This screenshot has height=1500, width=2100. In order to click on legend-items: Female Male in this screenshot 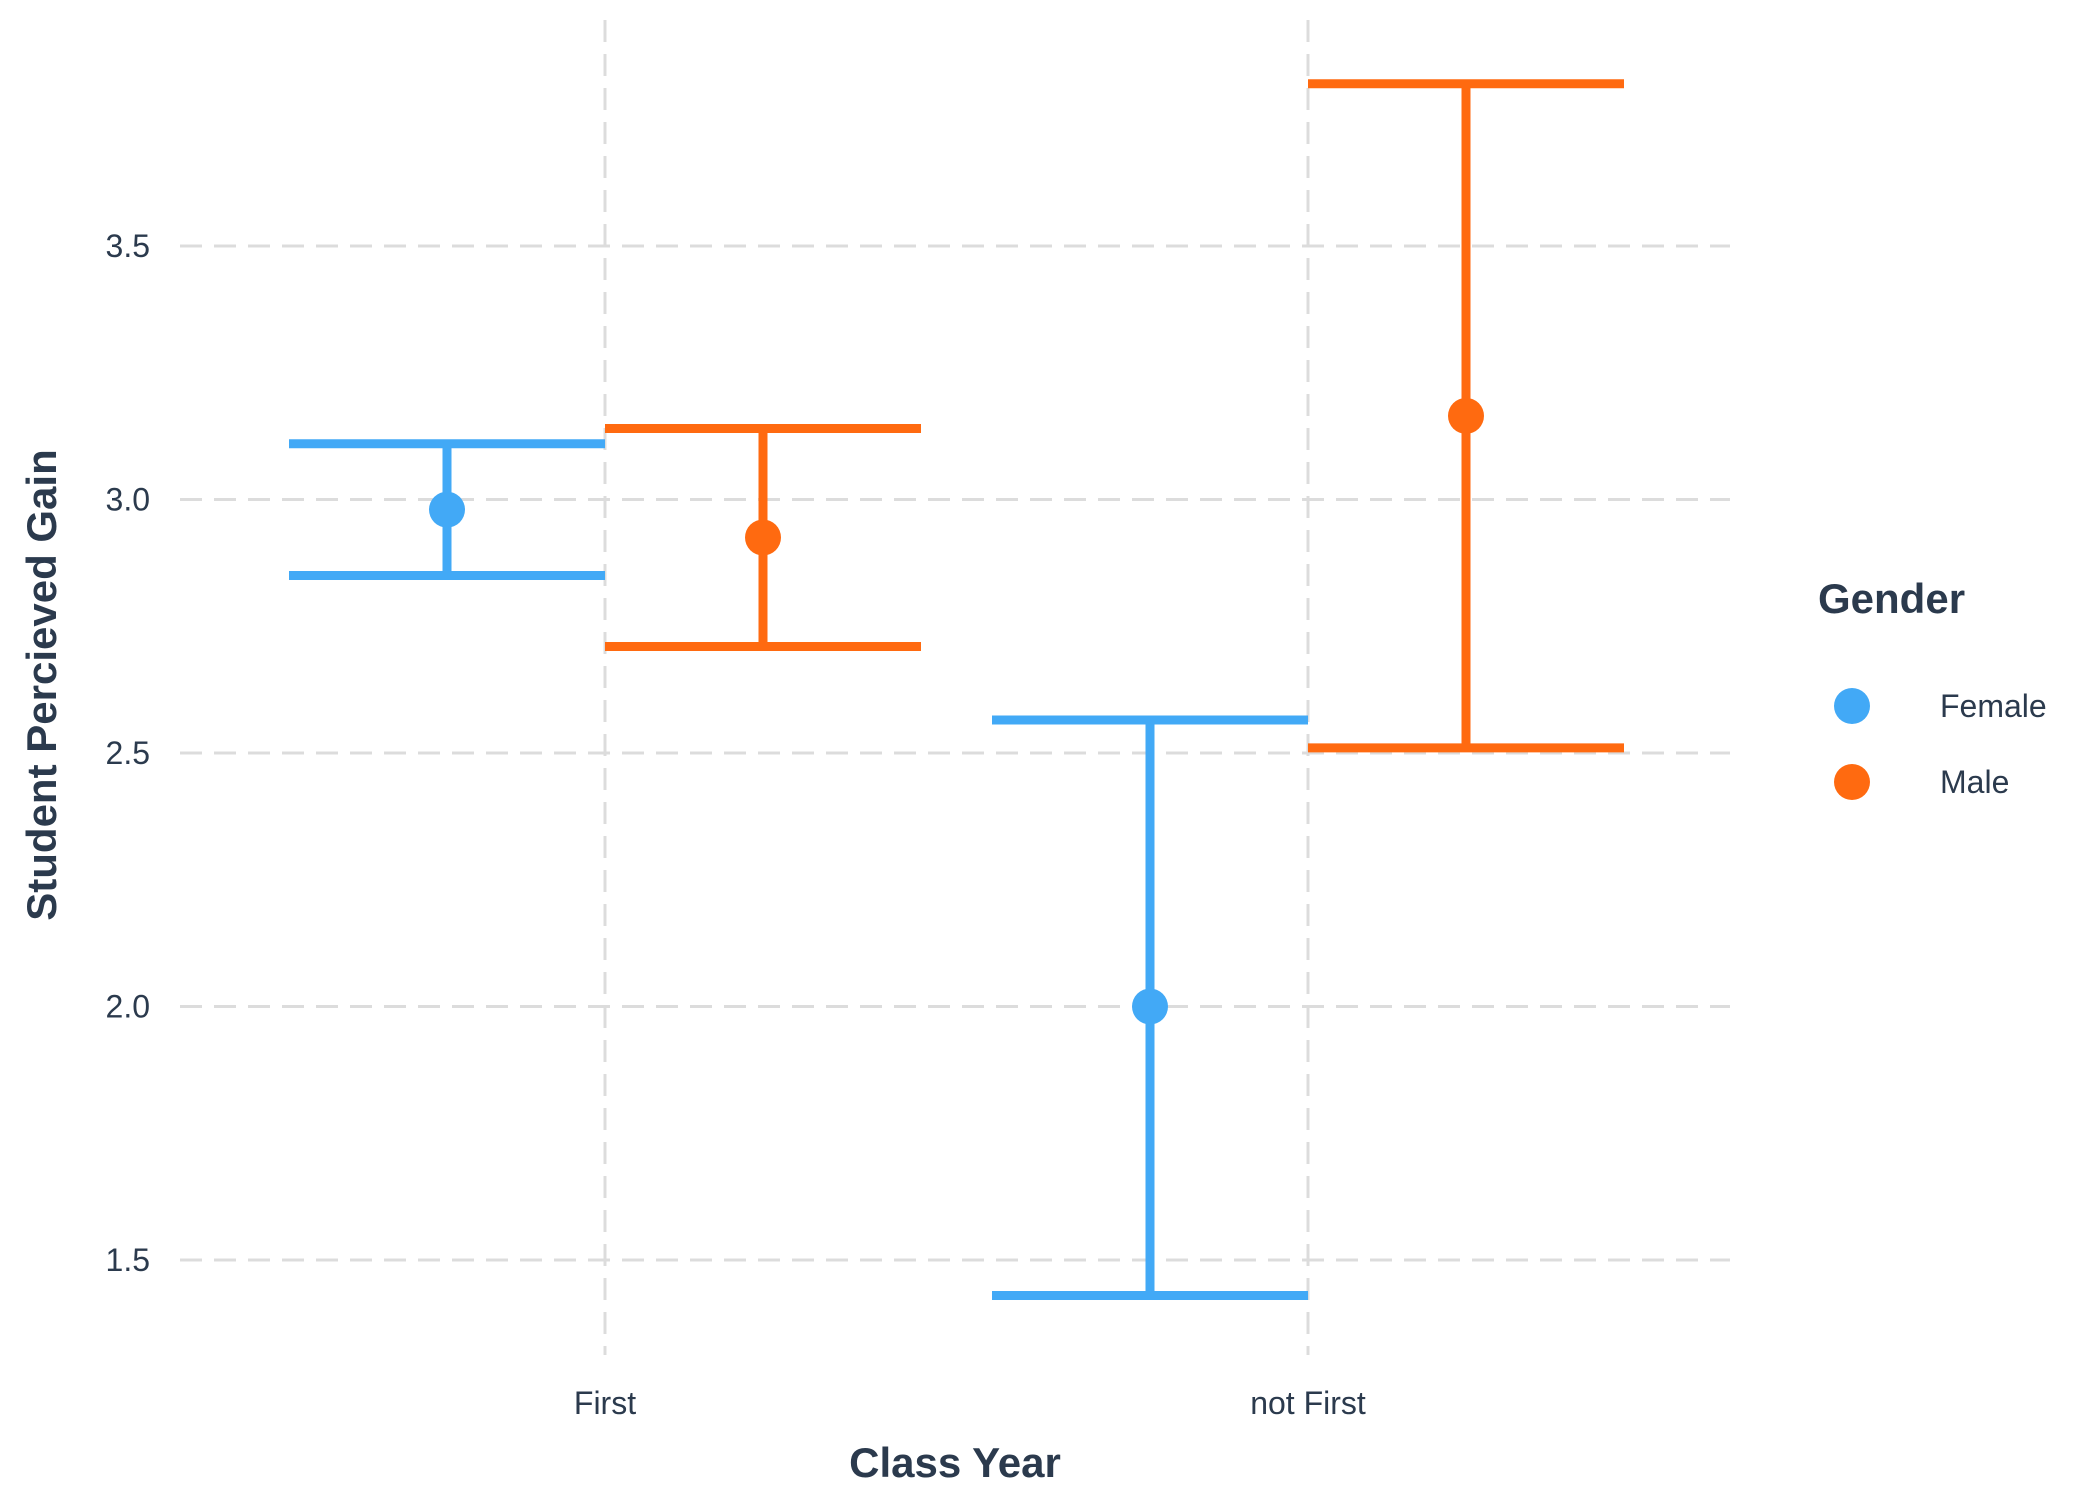, I will do `click(1940, 744)`.